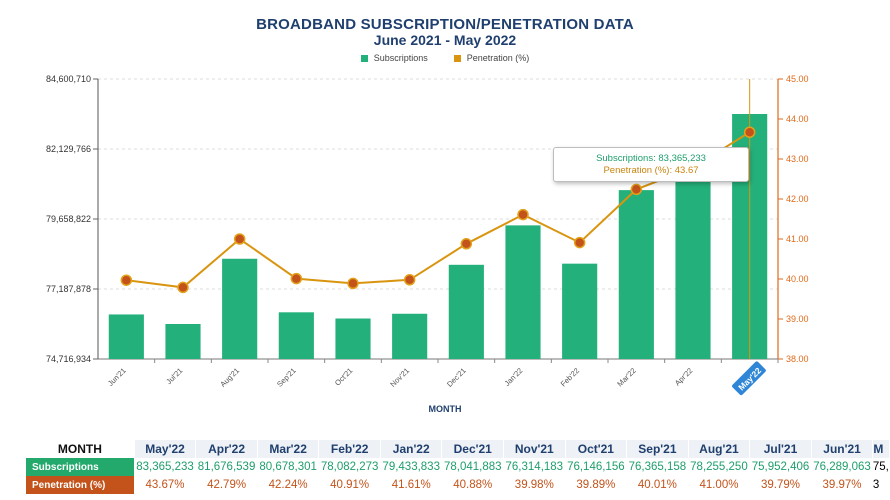 This screenshot has width=890, height=500. What do you see at coordinates (364, 58) in the screenshot?
I see `legend-swatch-subscriptions` at bounding box center [364, 58].